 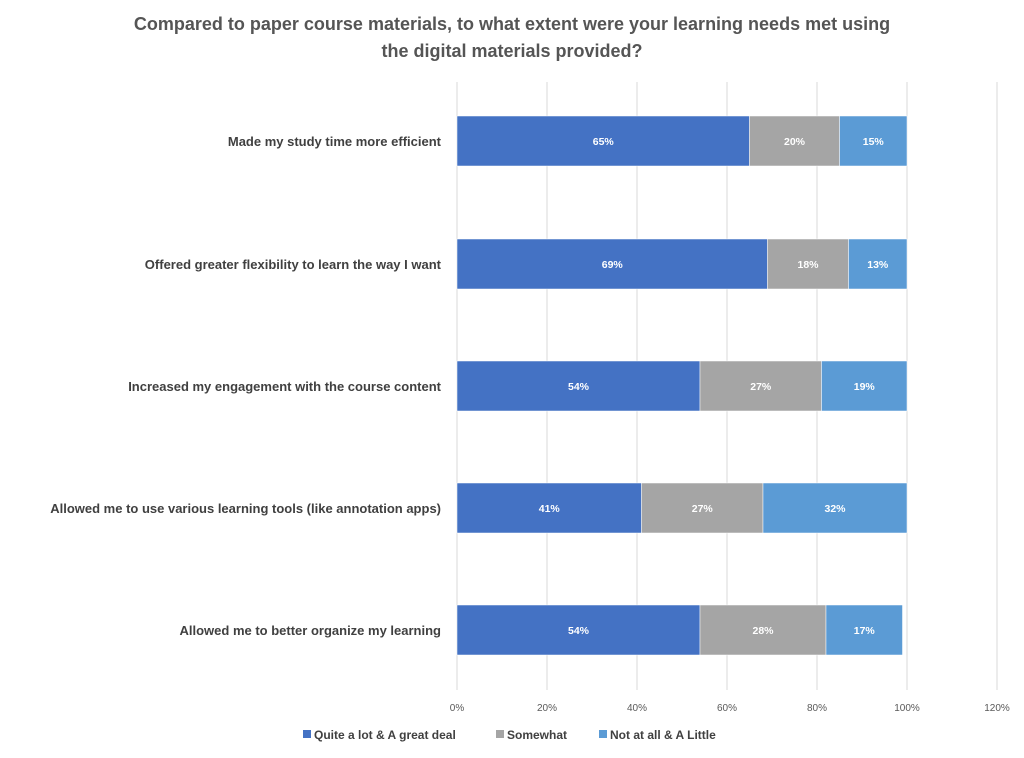 What do you see at coordinates (385, 735) in the screenshot?
I see `legend-label: Quite a lot & A great deal` at bounding box center [385, 735].